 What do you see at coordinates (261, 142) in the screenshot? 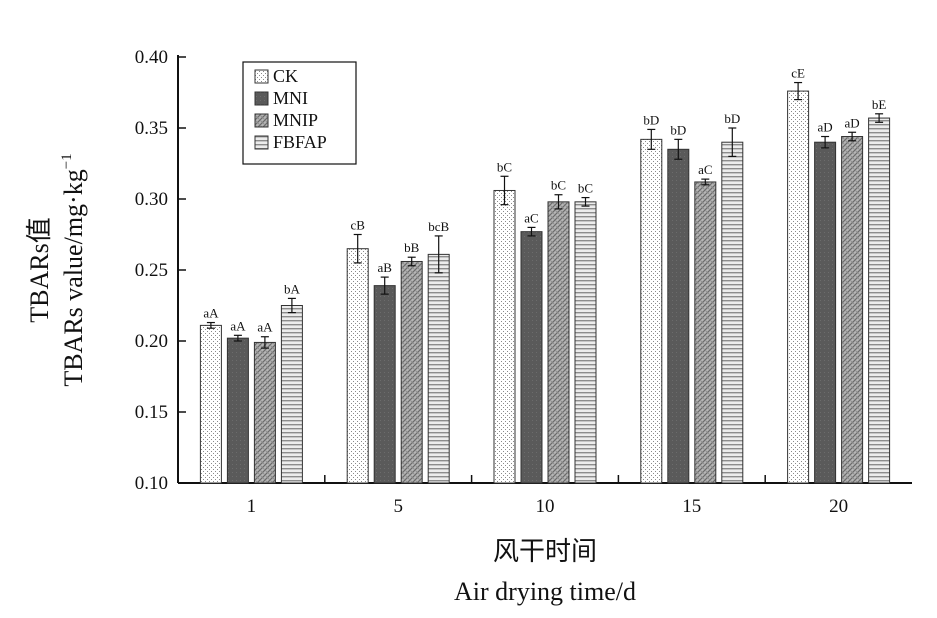
I see `legend-swatch-fbfap` at bounding box center [261, 142].